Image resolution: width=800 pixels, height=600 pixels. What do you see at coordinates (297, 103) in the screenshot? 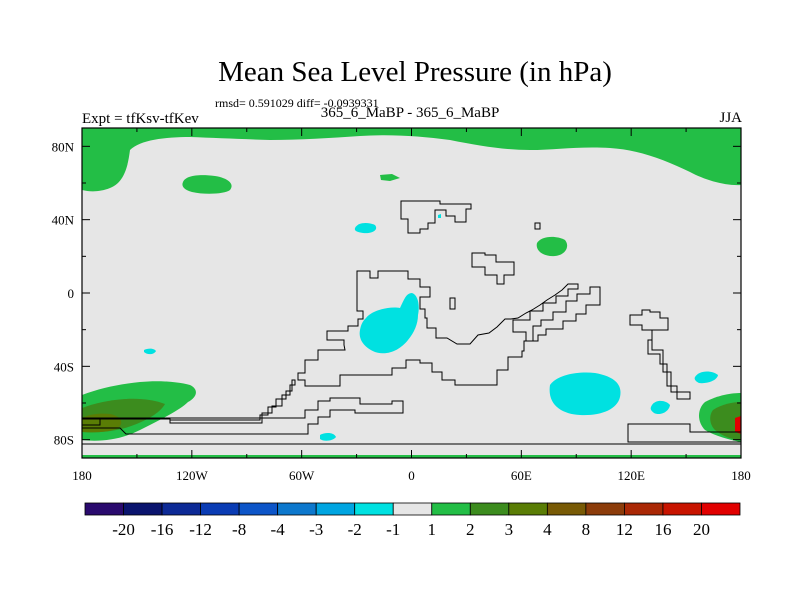
I see `stats-text: rmsd= 0.591029 diff= -0.0939331` at bounding box center [297, 103].